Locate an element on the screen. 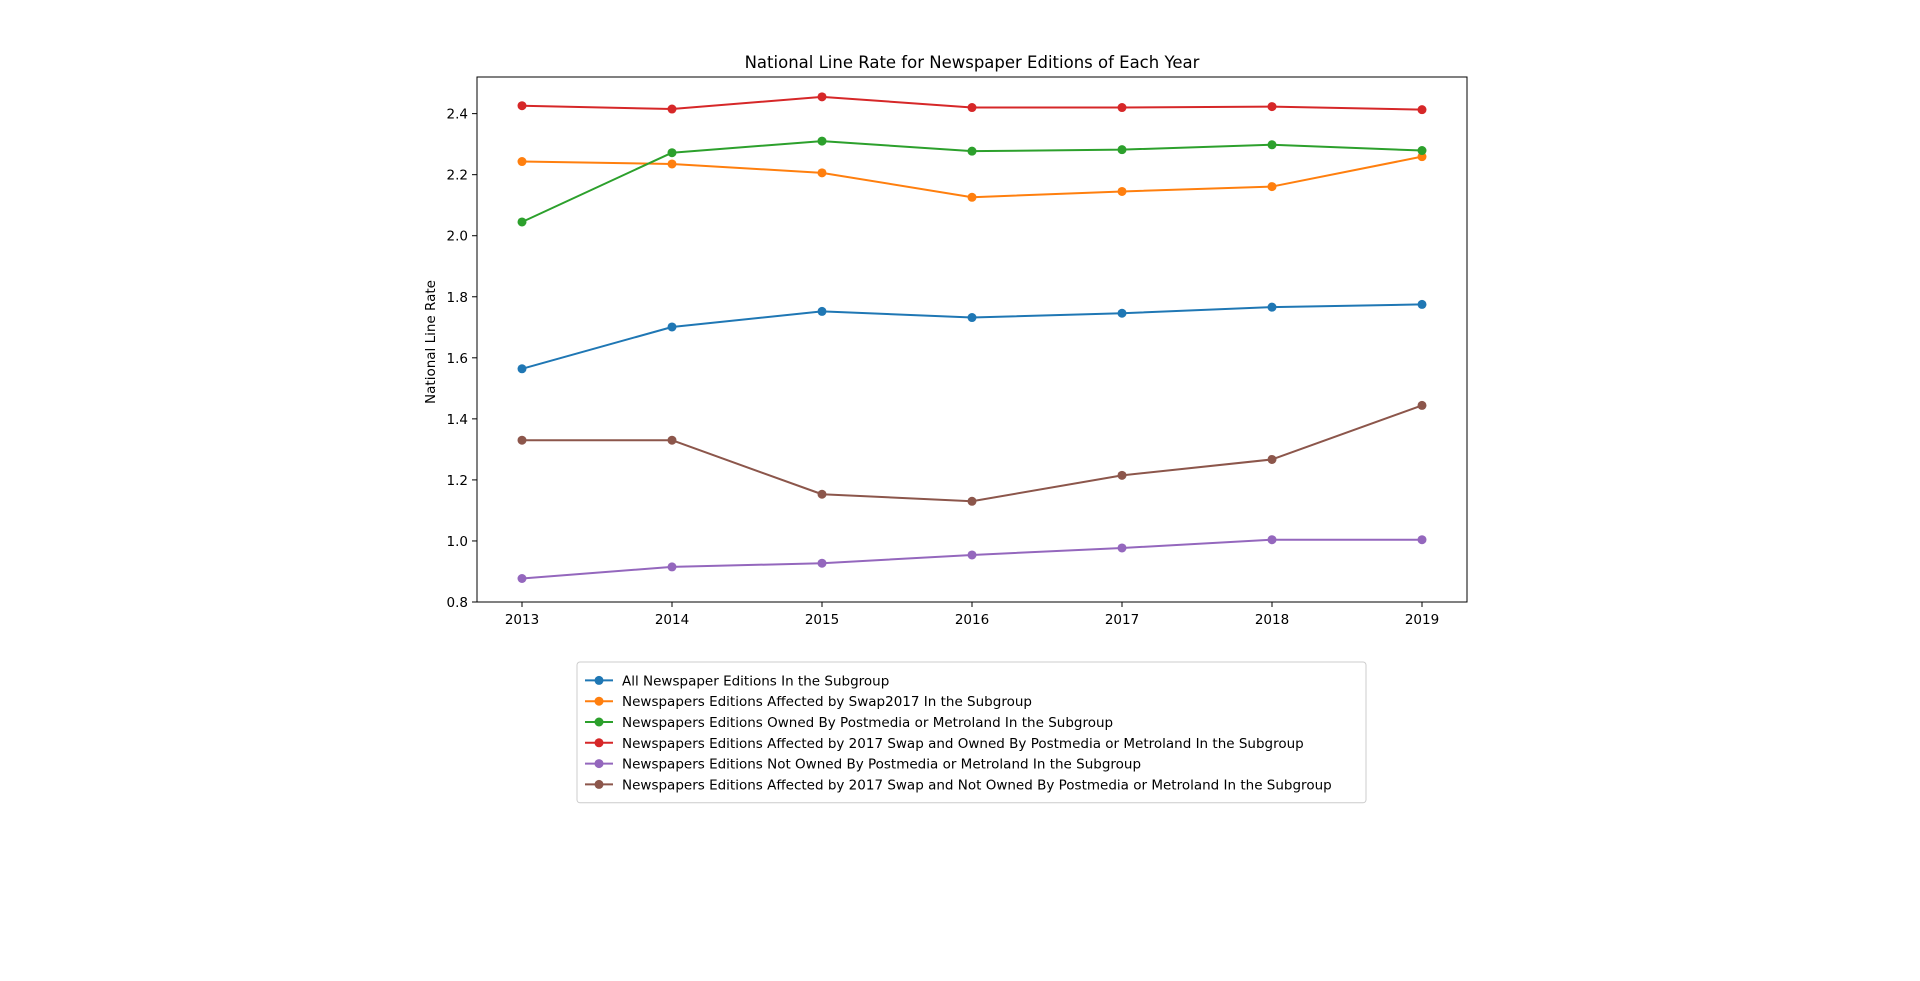 Image resolution: width=1920 pixels, height=981 pixels. y-tick-label: 1.2 is located at coordinates (457, 481).